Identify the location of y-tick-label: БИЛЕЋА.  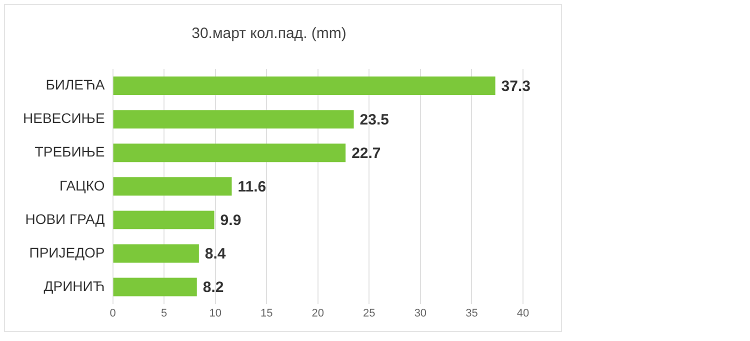
(76, 84).